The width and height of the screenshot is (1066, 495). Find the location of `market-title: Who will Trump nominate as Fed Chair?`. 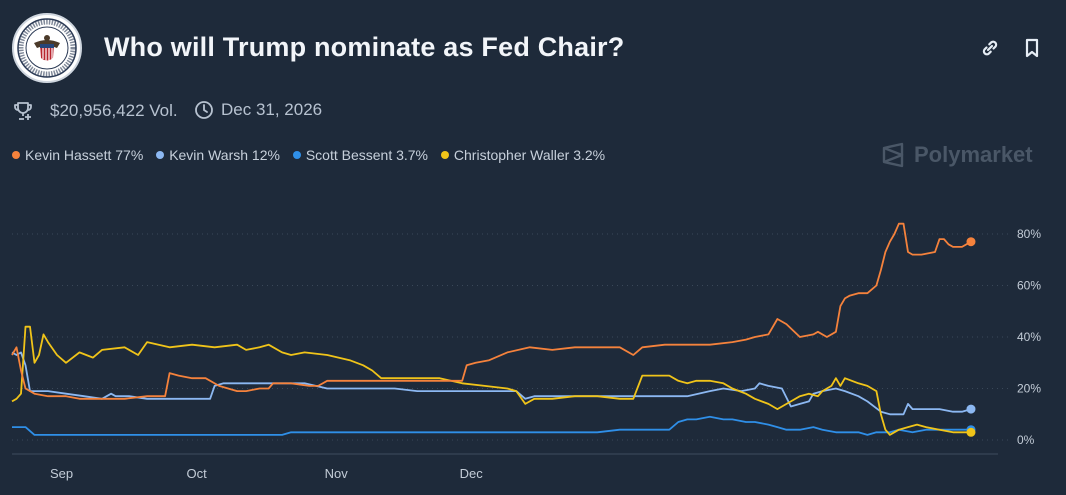

market-title: Who will Trump nominate as Fed Chair? is located at coordinates (364, 47).